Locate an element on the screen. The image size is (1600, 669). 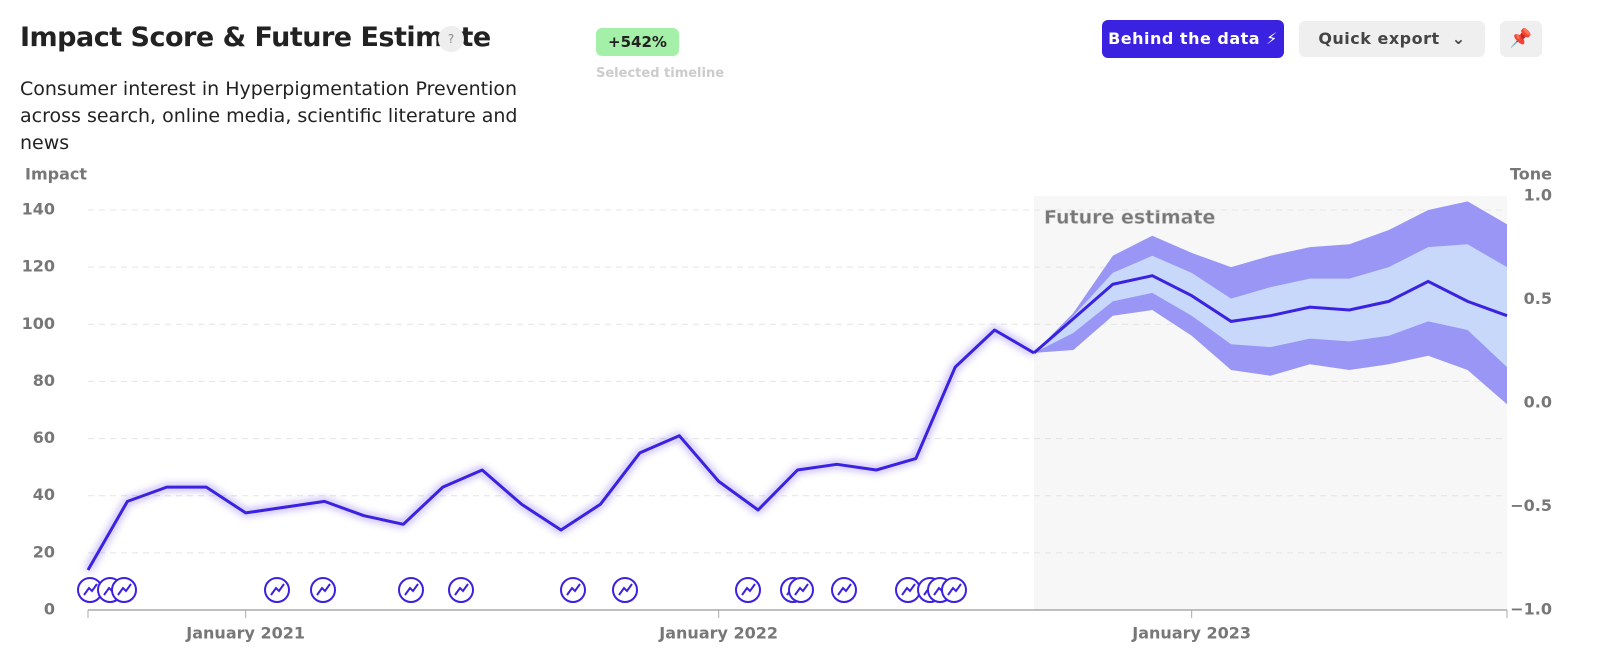
pin-button: 📌 is located at coordinates (1521, 39).